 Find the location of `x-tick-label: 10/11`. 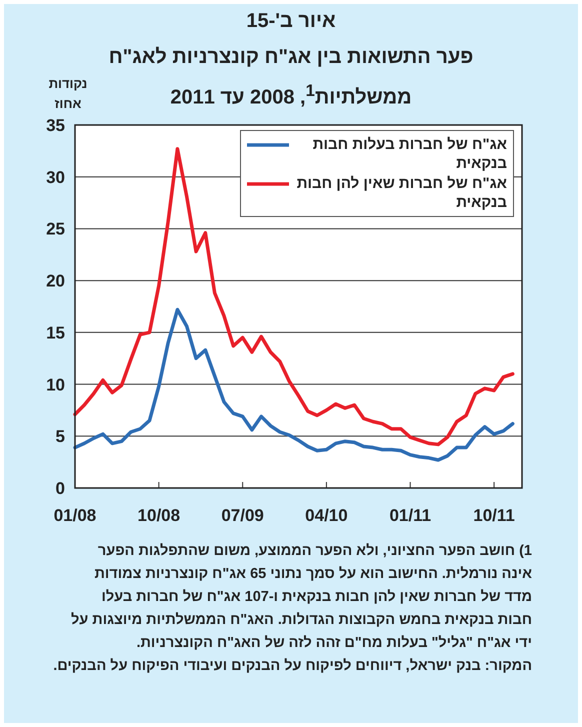

x-tick-label: 10/11 is located at coordinates (494, 515).